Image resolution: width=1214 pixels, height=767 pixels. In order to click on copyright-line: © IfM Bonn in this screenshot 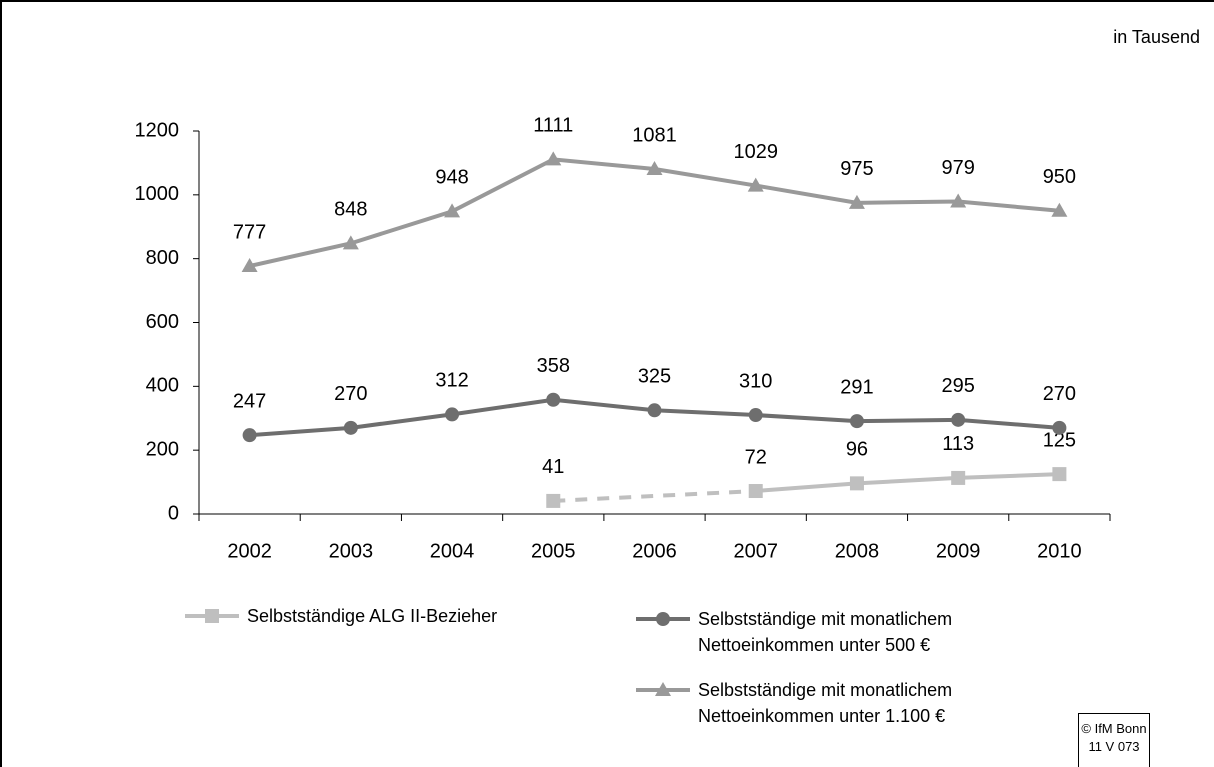, I will do `click(1114, 728)`.